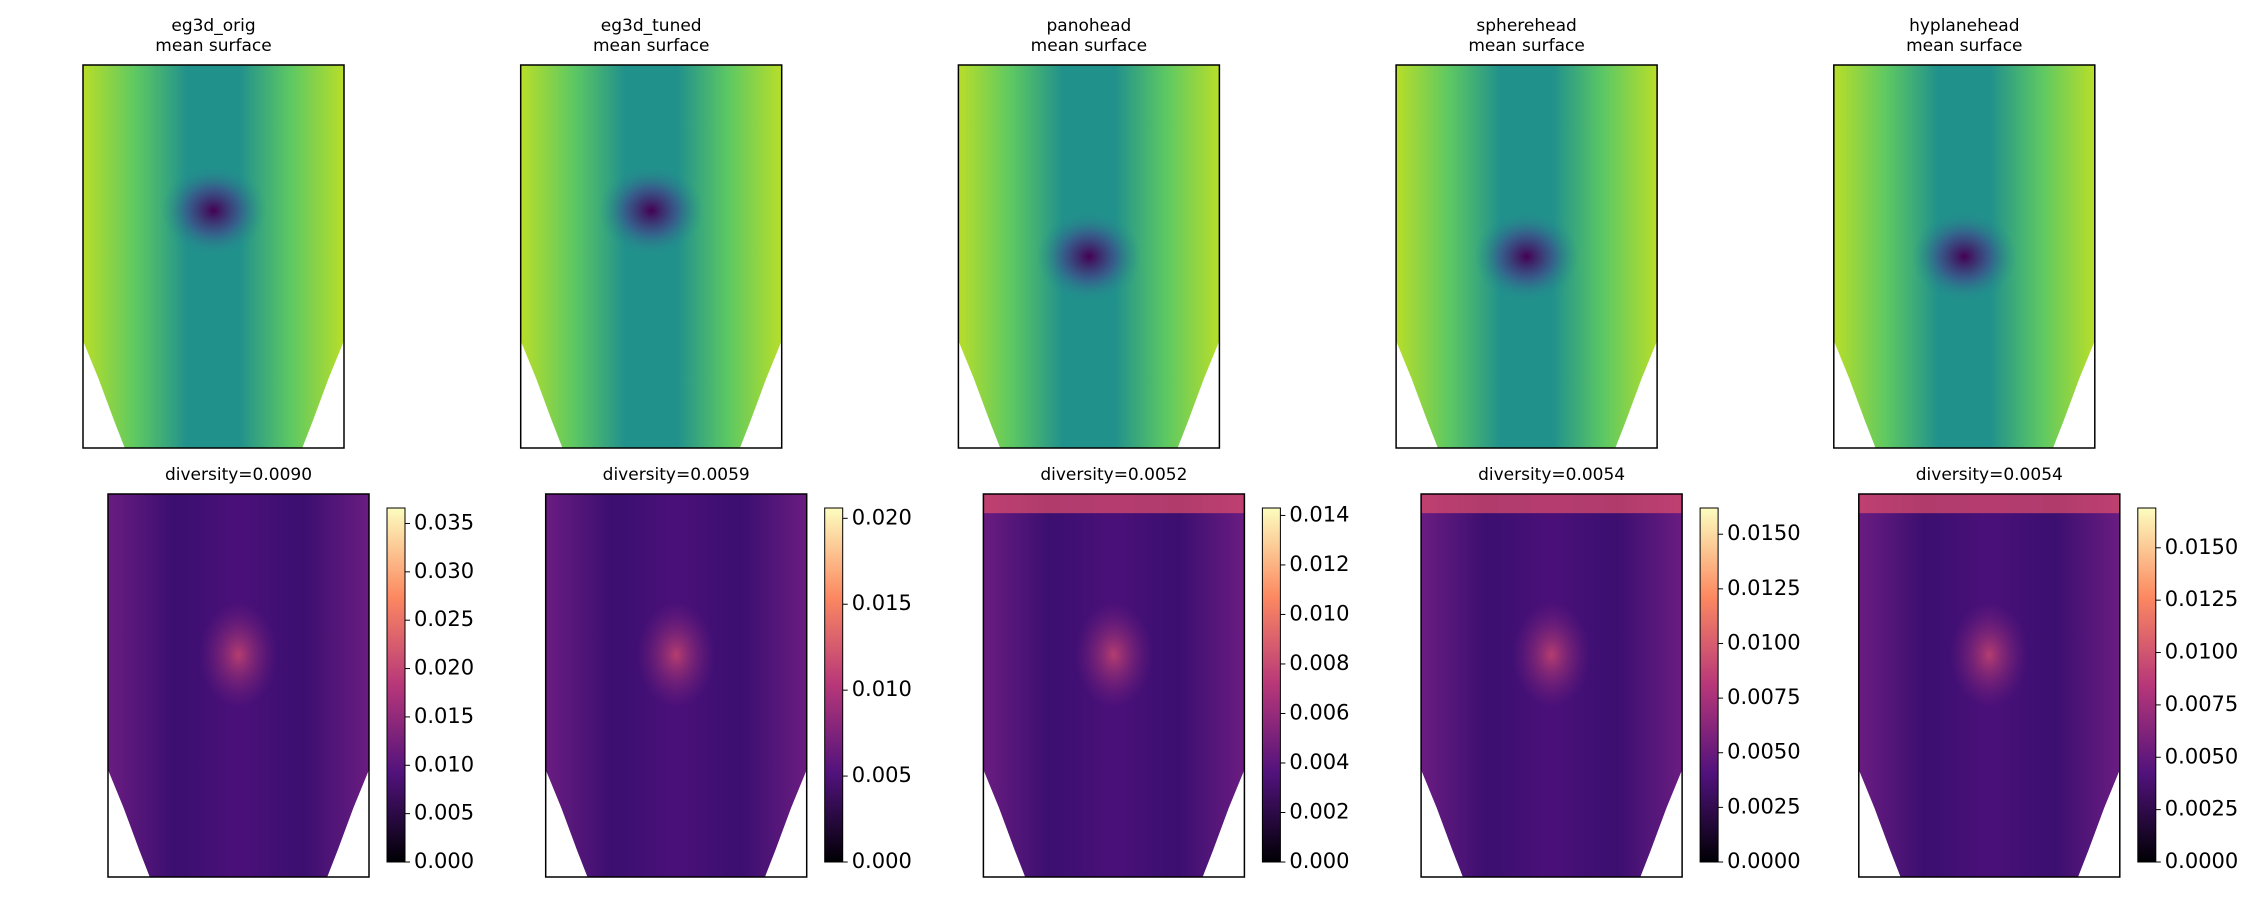  I want to click on colorbar-tick-label: 0.008, so click(1319, 663).